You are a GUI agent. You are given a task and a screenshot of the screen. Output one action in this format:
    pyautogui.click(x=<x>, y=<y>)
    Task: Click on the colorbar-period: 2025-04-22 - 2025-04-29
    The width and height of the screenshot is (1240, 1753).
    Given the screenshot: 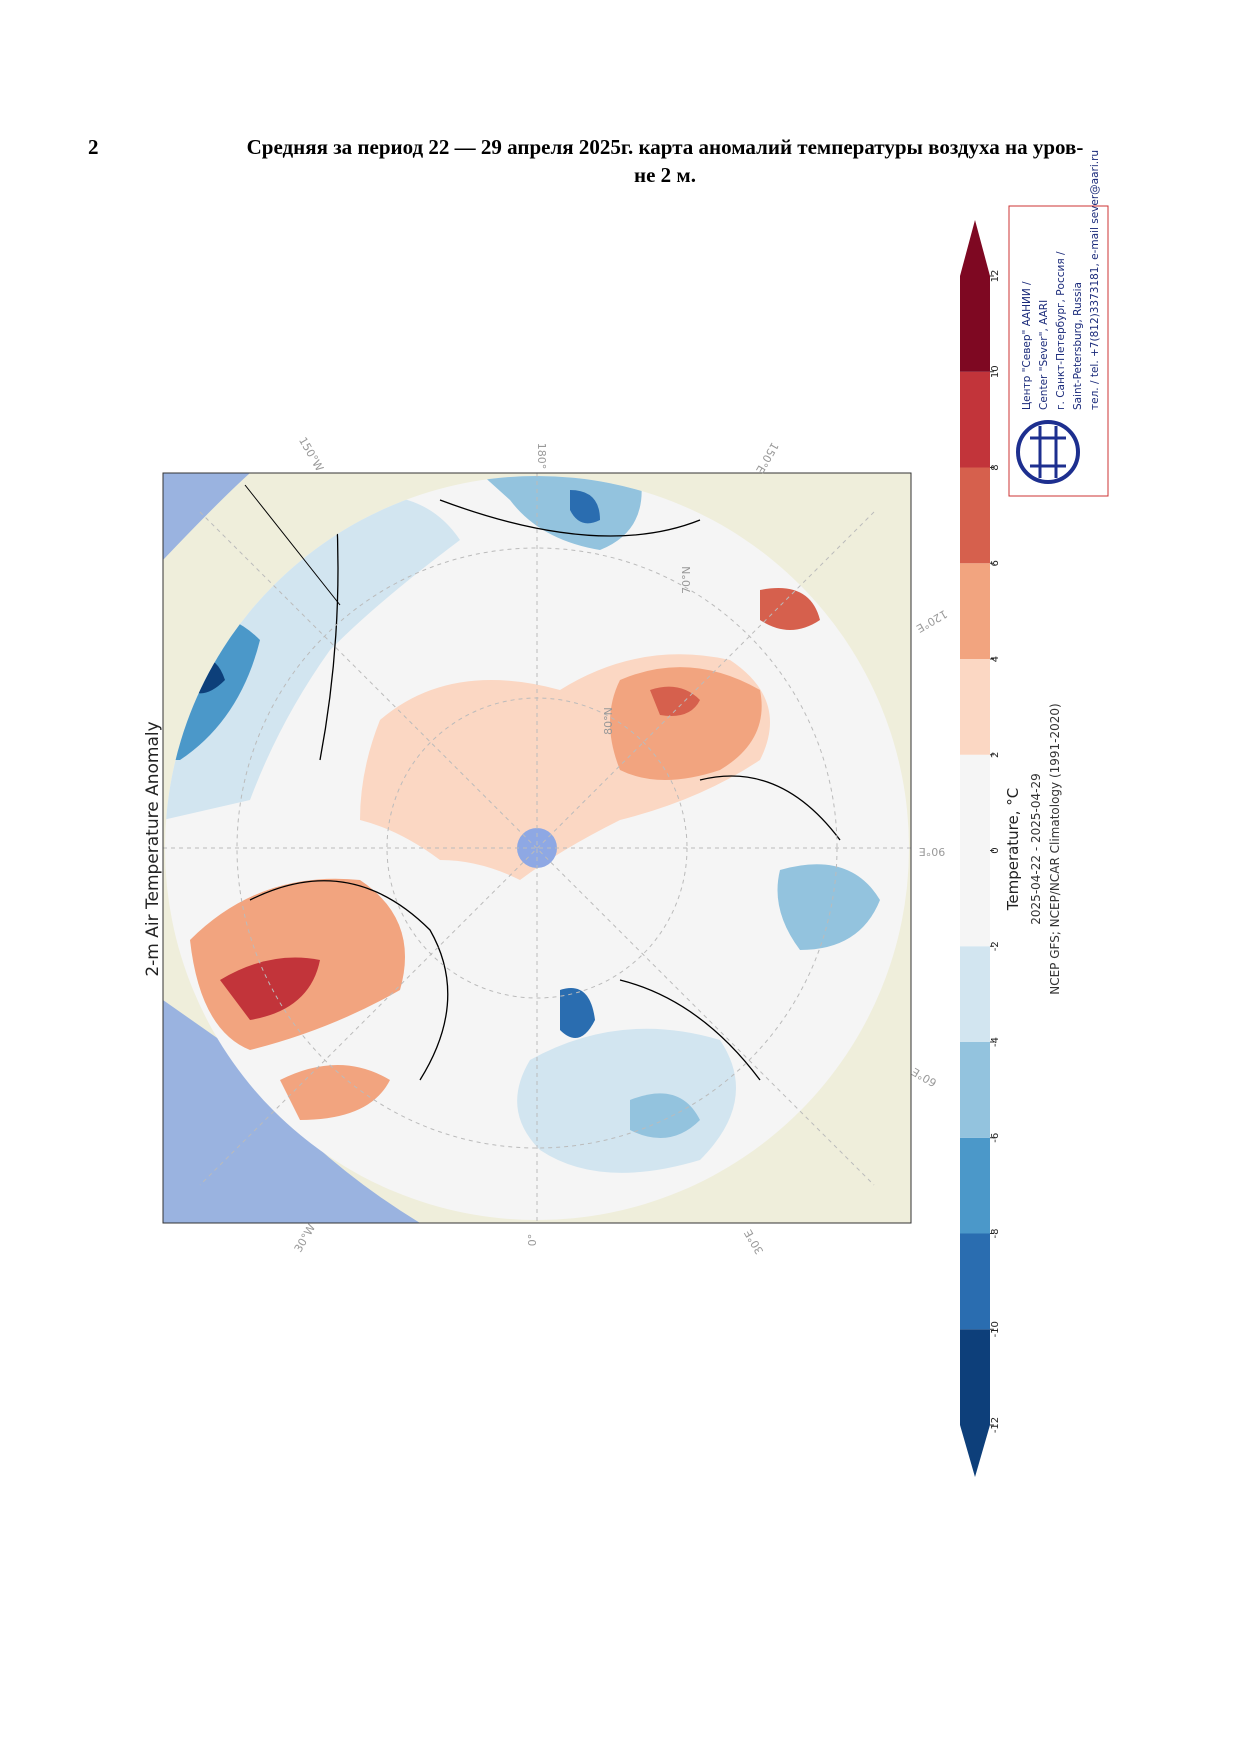 What is the action you would take?
    pyautogui.click(x=1036, y=848)
    